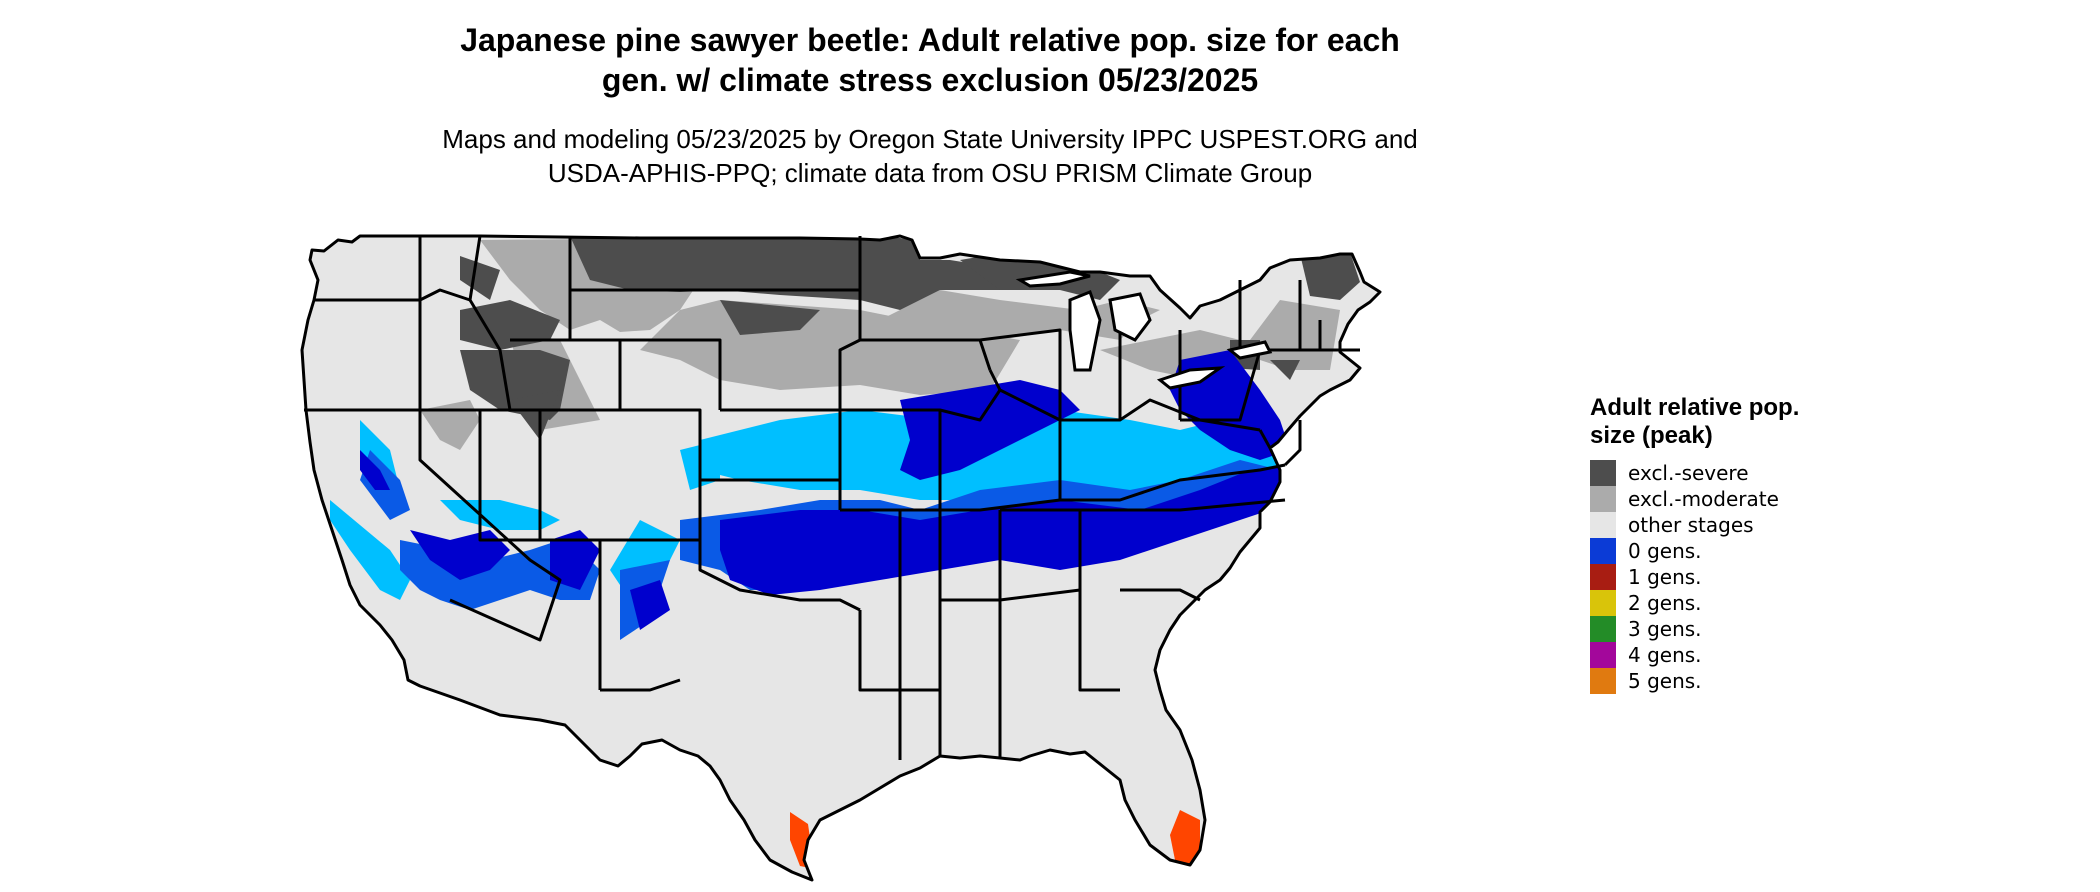  What do you see at coordinates (1710, 551) in the screenshot?
I see `legend-item: 0 gens.` at bounding box center [1710, 551].